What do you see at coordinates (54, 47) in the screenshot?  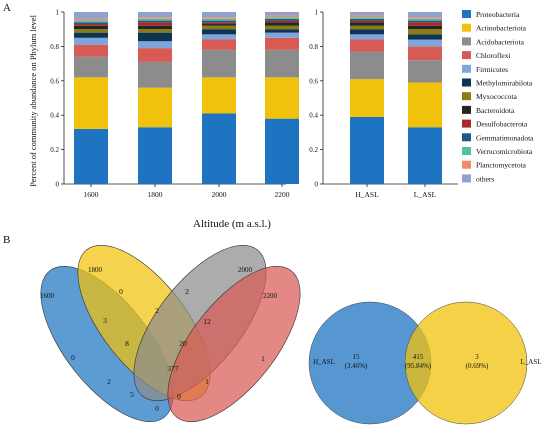 I see `y-tick-label: 0.8` at bounding box center [54, 47].